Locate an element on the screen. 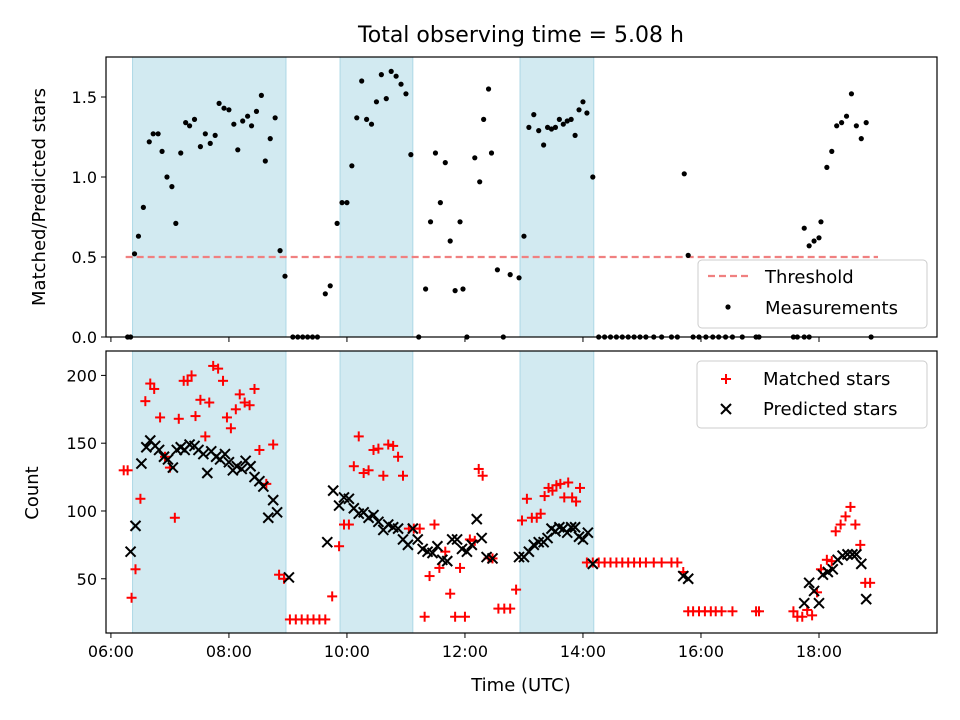 Image resolution: width=960 pixels, height=720 pixels. top-y-axis-label: Matched/Predicted stars is located at coordinates (39, 197).